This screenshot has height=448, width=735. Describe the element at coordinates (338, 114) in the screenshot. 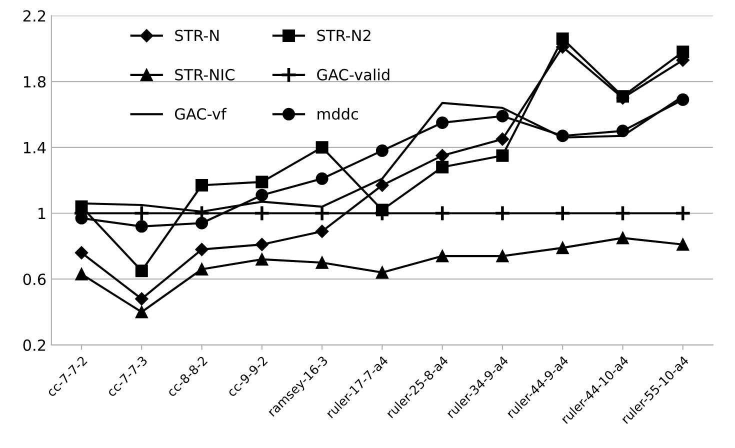

I see `legend-label: mddc` at that location.